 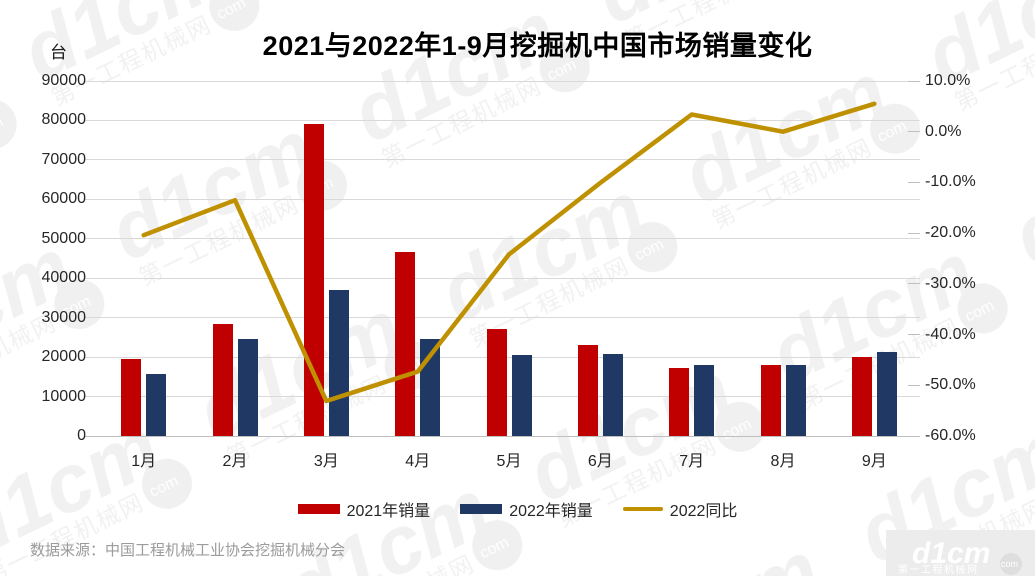 I want to click on legend: 2021年销量 2022年销量 2022同比, so click(x=517, y=509).